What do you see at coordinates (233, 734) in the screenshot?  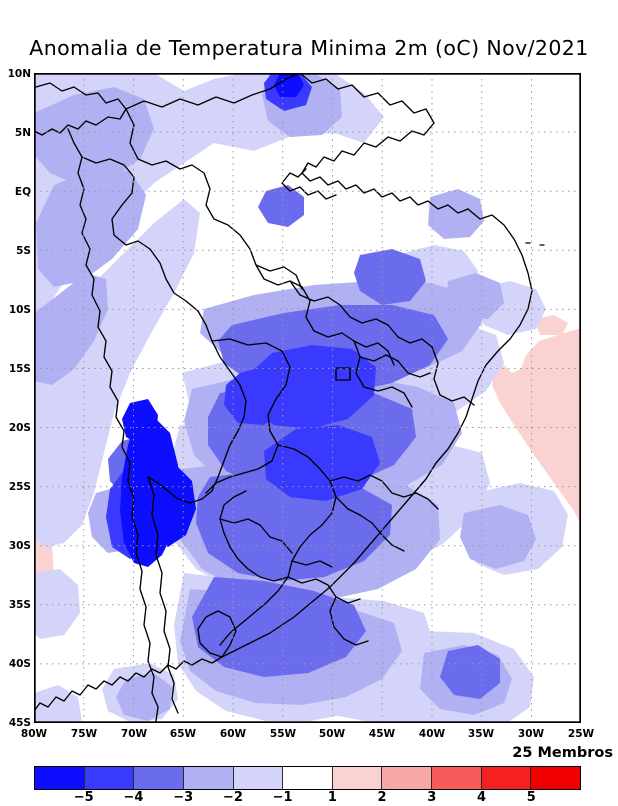 I see `x-tick-60w: 60W` at bounding box center [233, 734].